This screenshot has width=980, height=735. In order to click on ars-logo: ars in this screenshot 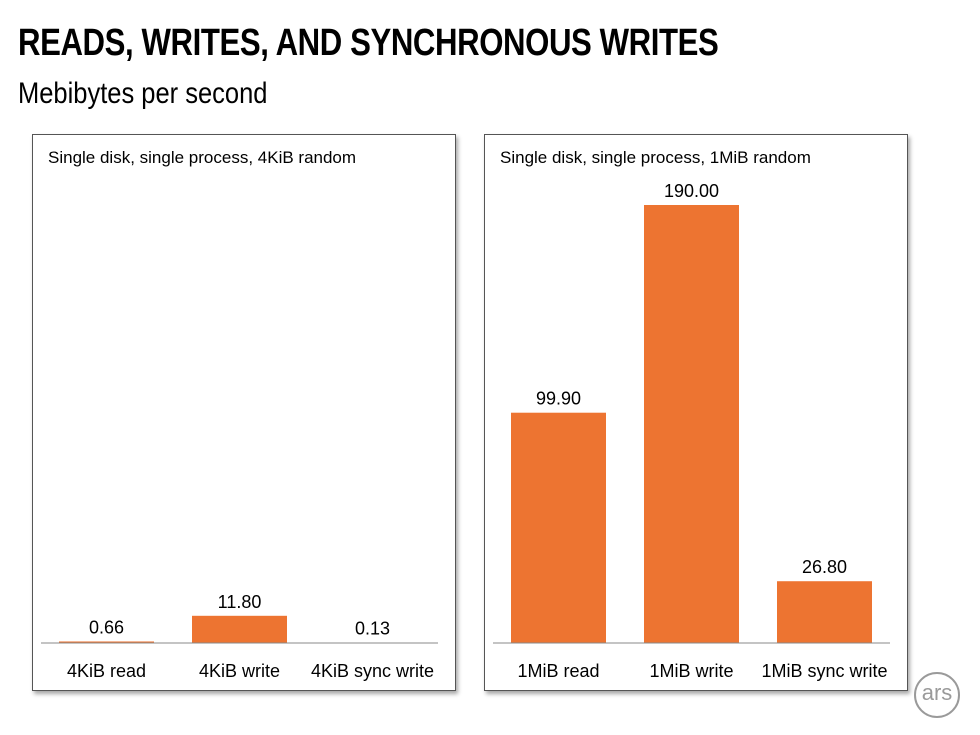, I will do `click(937, 695)`.